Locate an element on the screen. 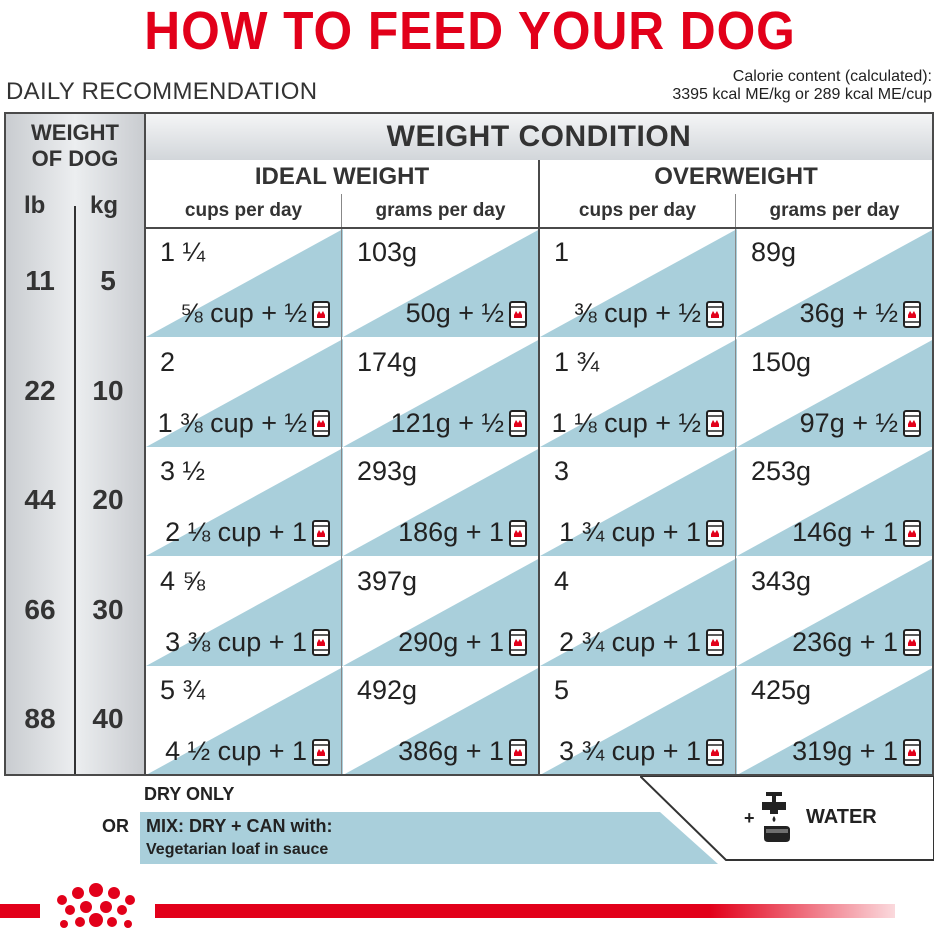 This screenshot has width=940, height=940. weight-lb: 88 is located at coordinates (40, 718).